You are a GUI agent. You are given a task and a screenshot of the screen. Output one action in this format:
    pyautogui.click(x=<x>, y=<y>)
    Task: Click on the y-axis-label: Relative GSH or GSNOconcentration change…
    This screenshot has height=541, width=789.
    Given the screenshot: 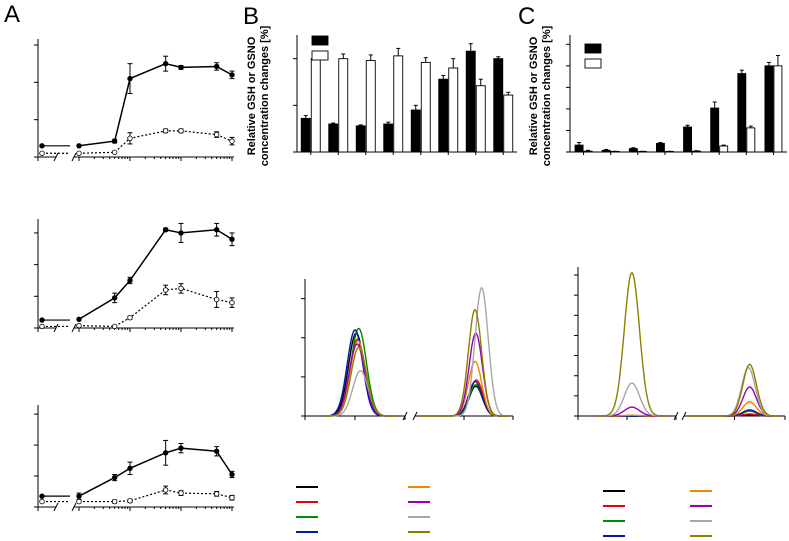 What is the action you would take?
    pyautogui.click(x=258, y=95)
    